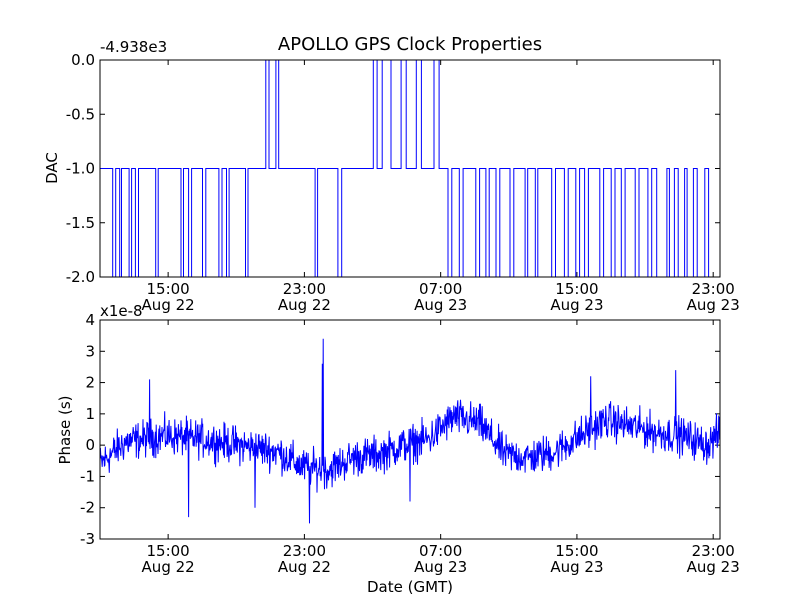 This screenshot has width=800, height=600. Describe the element at coordinates (410, 587) in the screenshot. I see `phase-xlabel: Date (GMT)` at that location.